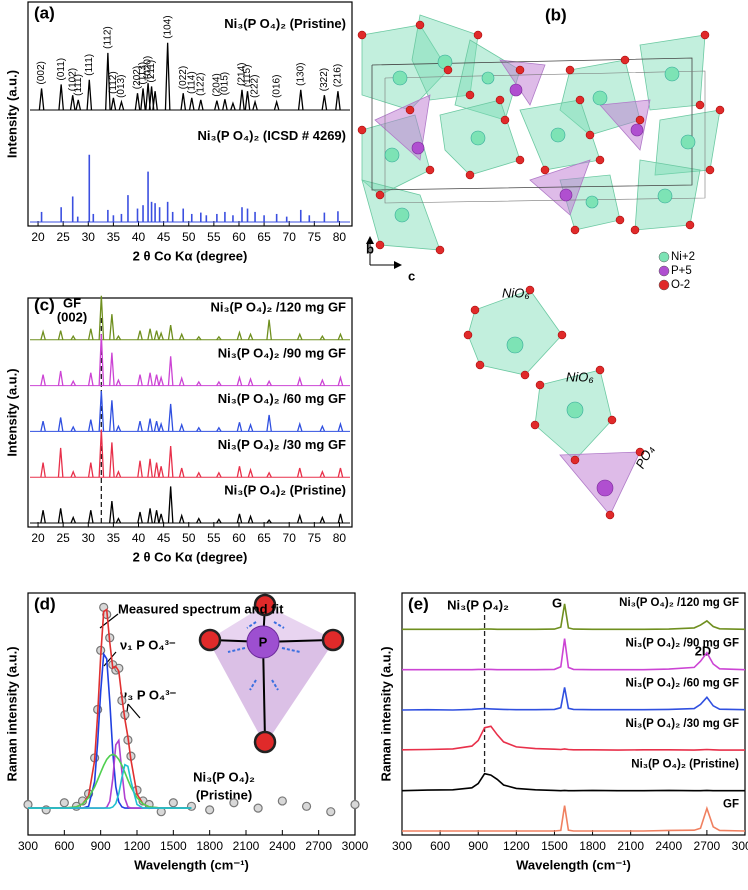 Image resolution: width=748 pixels, height=890 pixels. I want to click on x-tick-label: 2100, so click(630, 846).